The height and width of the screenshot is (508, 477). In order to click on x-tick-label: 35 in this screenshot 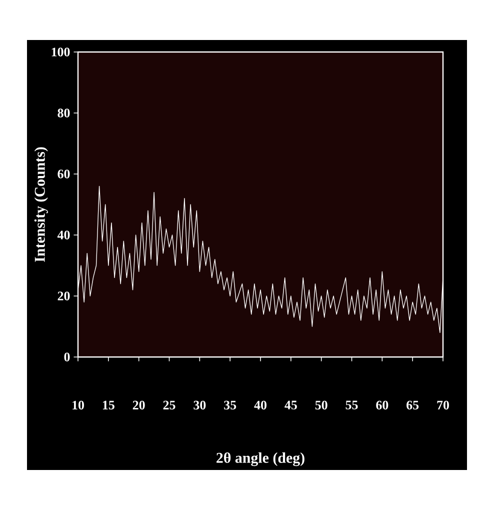, I will do `click(230, 405)`.